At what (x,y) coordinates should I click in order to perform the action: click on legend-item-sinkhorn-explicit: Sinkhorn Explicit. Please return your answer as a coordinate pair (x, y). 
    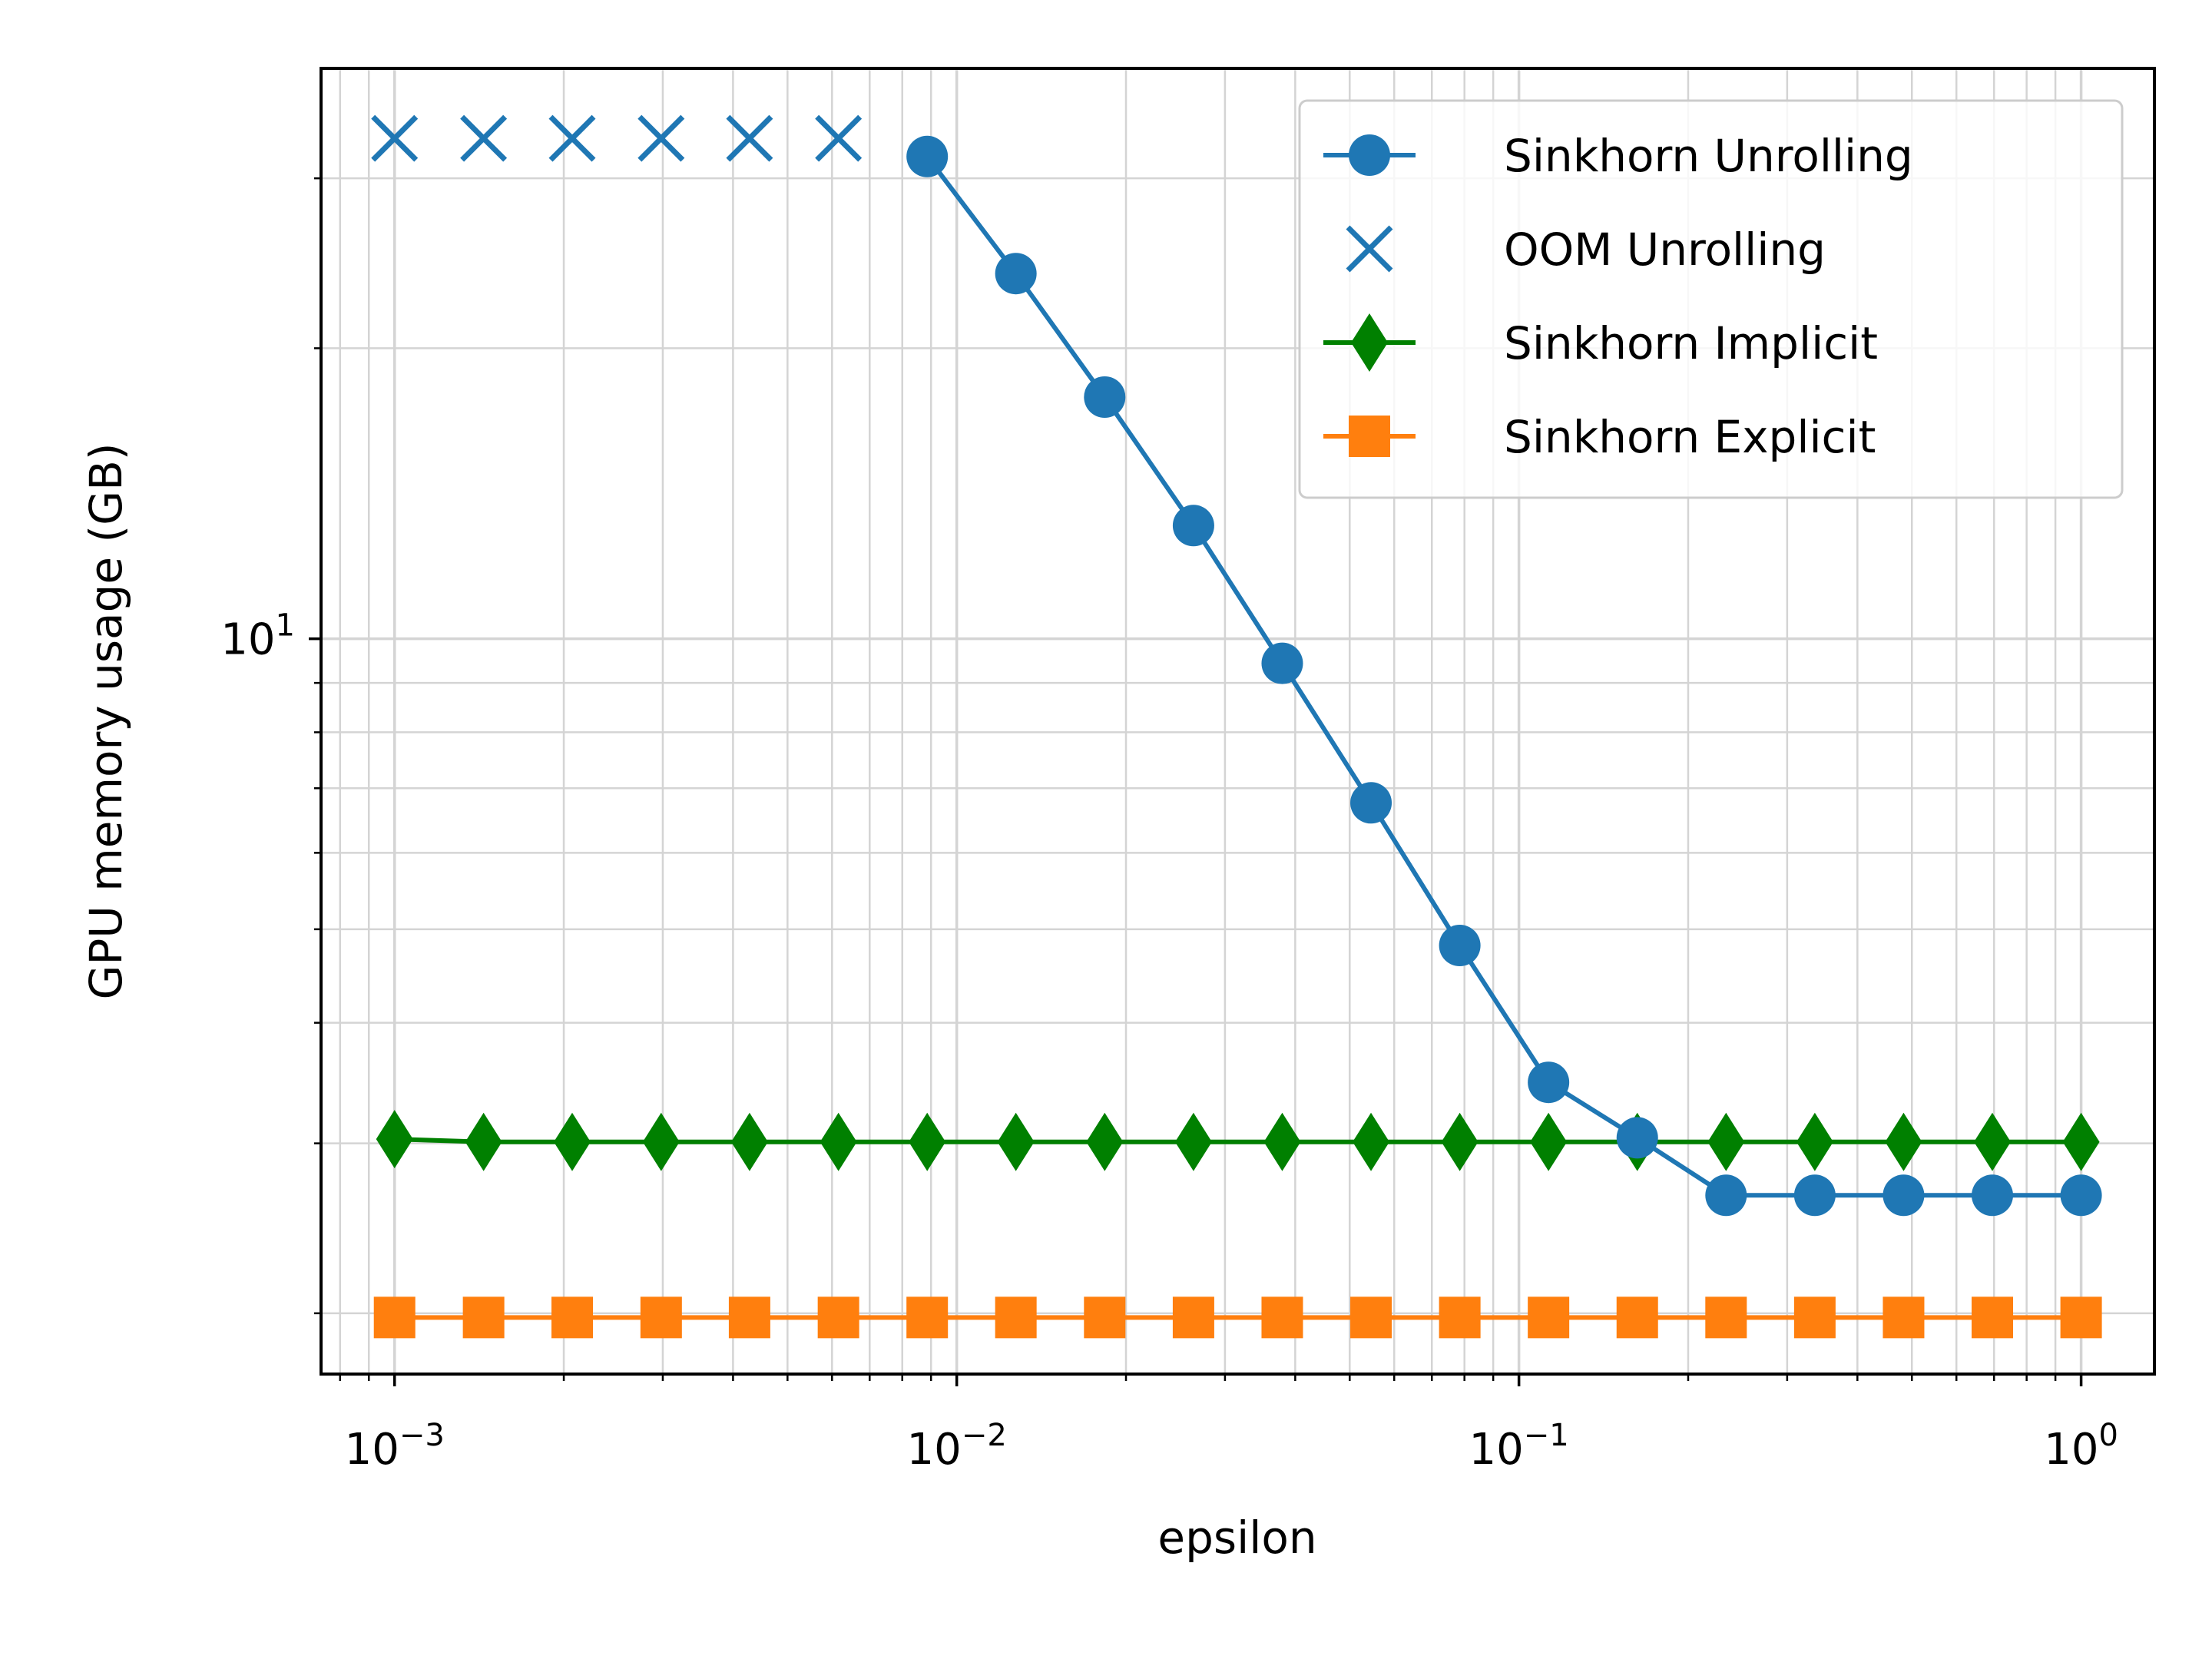
    Looking at the image, I should click on (1599, 437).